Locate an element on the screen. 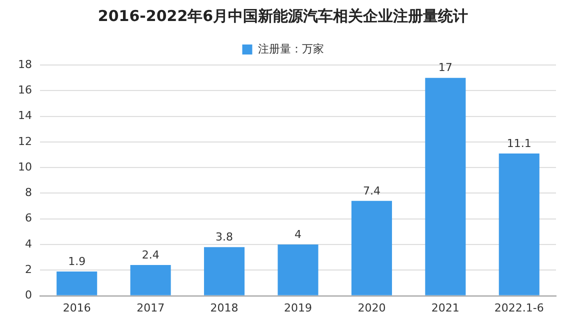 The image size is (576, 329). data-label: 11.1 is located at coordinates (519, 143).